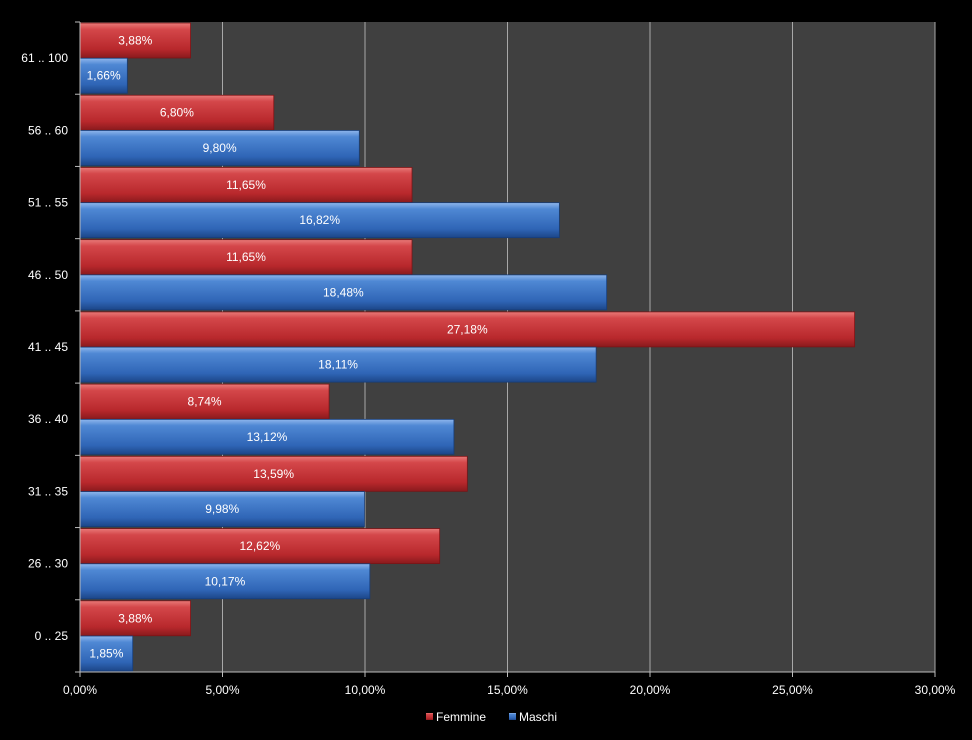  I want to click on data-label-maschi: 1,85%, so click(106, 654).